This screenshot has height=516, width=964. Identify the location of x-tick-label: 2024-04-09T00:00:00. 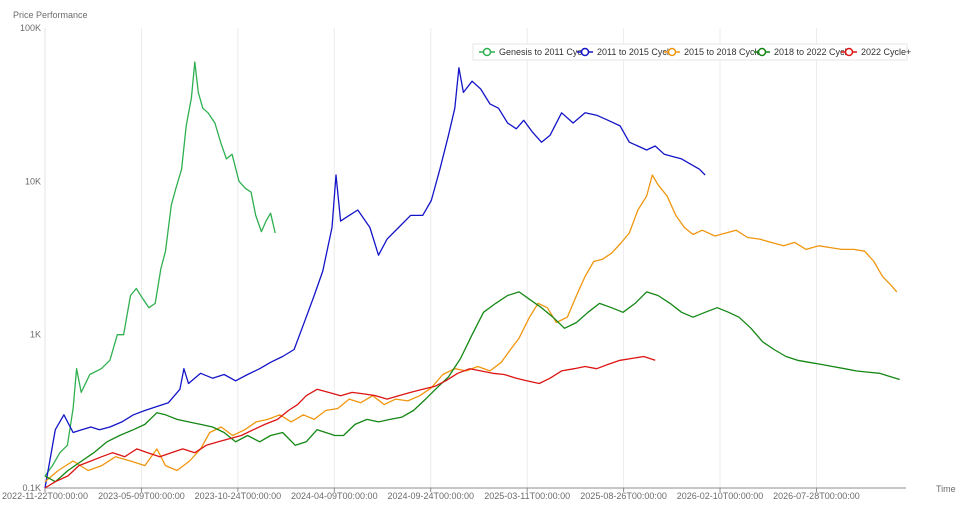
(334, 496).